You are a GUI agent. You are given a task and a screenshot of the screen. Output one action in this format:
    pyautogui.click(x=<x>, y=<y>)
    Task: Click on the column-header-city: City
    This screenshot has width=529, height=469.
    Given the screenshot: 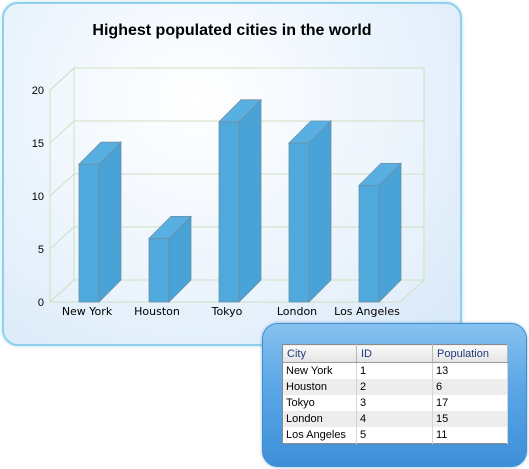 What is the action you would take?
    pyautogui.click(x=319, y=353)
    